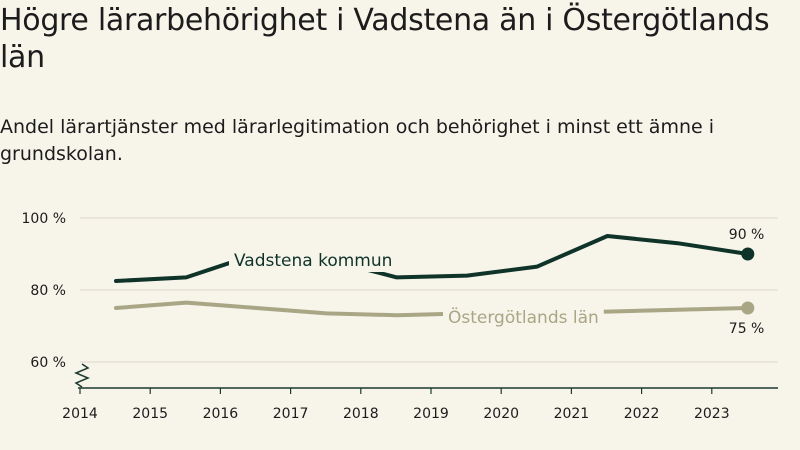 This screenshot has width=800, height=450. What do you see at coordinates (431, 414) in the screenshot?
I see `x-tick-label: 2019` at bounding box center [431, 414].